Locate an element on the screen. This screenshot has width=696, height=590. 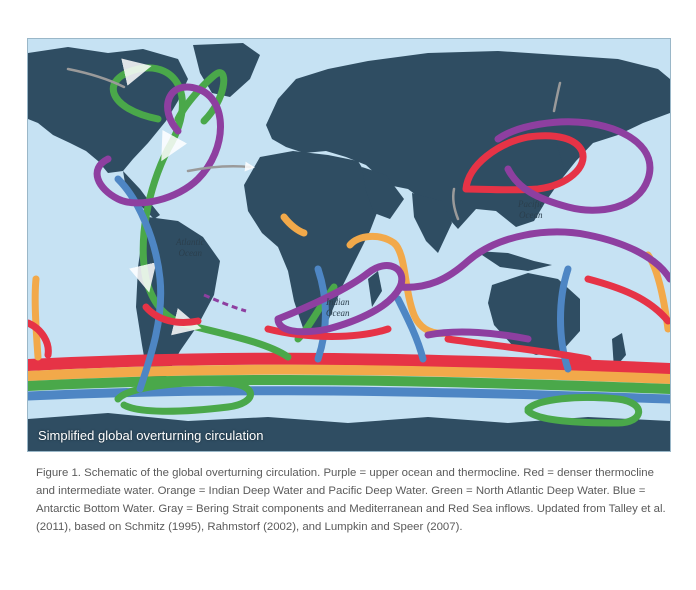
new-zealand is located at coordinates (619, 351).